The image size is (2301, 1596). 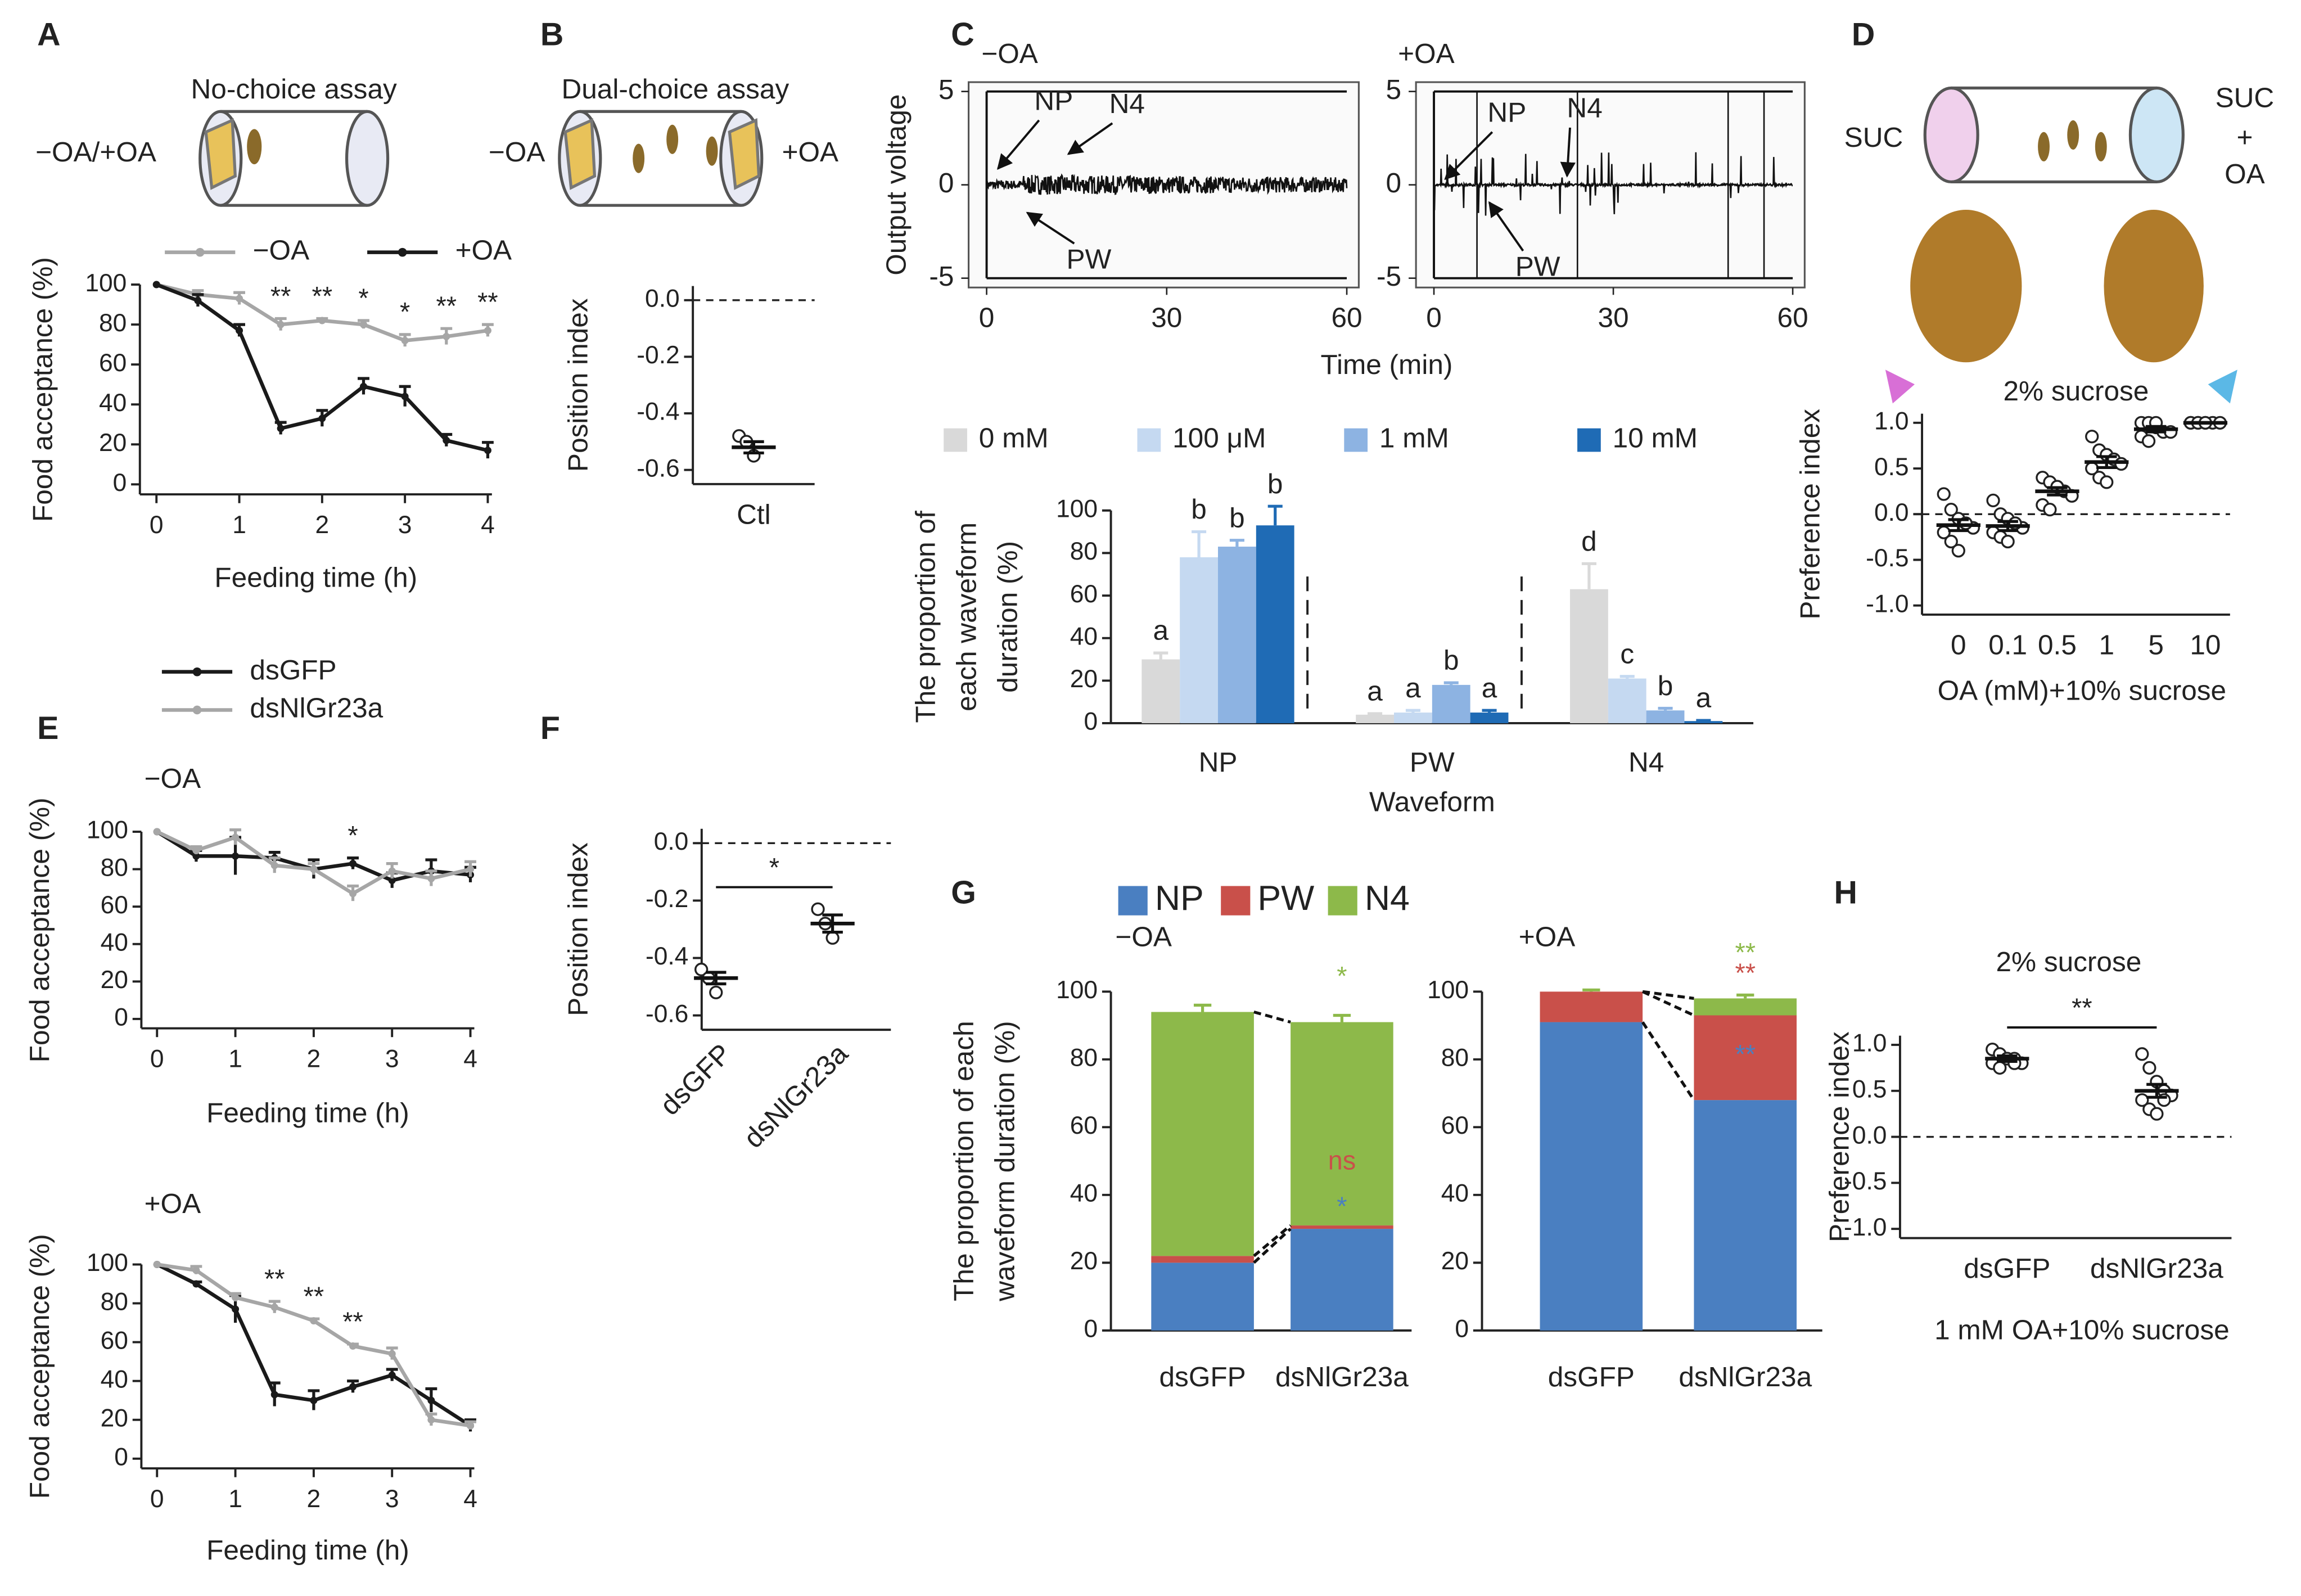 I want to click on tube-b, so click(x=661, y=158).